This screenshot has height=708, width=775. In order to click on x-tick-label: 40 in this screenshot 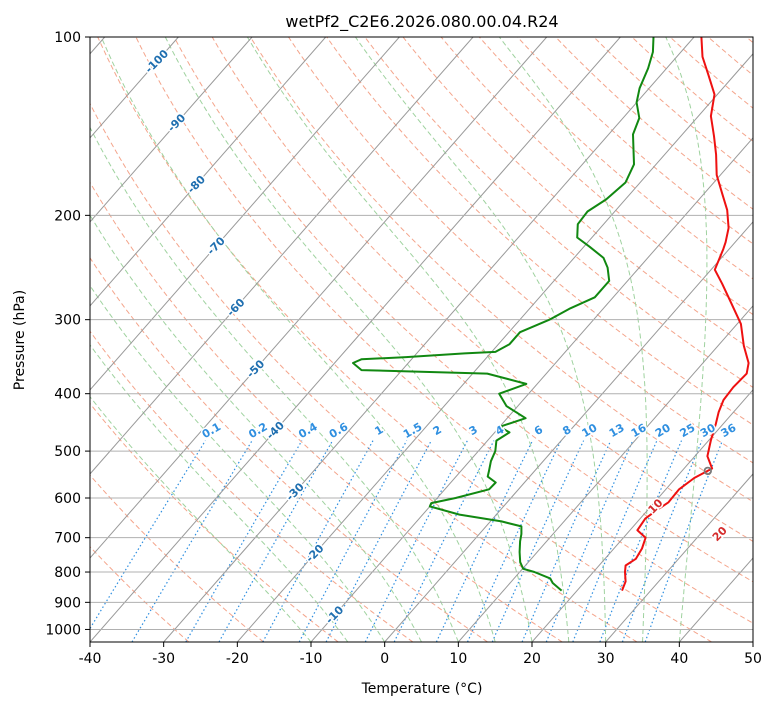, I will do `click(679, 659)`.